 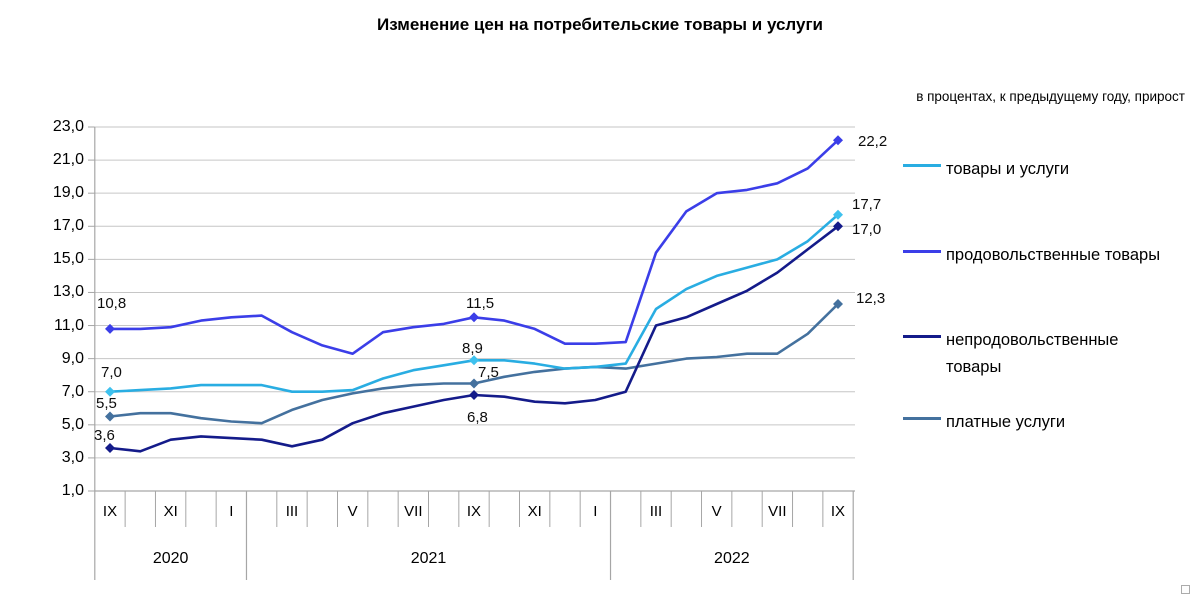 What do you see at coordinates (72, 391) in the screenshot?
I see `y-tick-label: 7,0` at bounding box center [72, 391].